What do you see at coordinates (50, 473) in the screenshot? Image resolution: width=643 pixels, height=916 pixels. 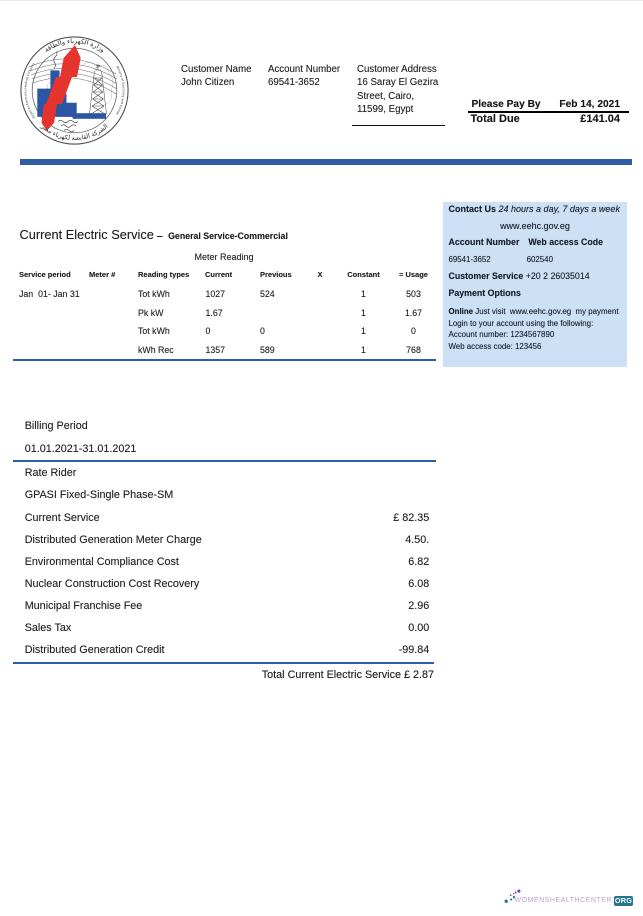 I see `rate-row-label: Rate Rider` at bounding box center [50, 473].